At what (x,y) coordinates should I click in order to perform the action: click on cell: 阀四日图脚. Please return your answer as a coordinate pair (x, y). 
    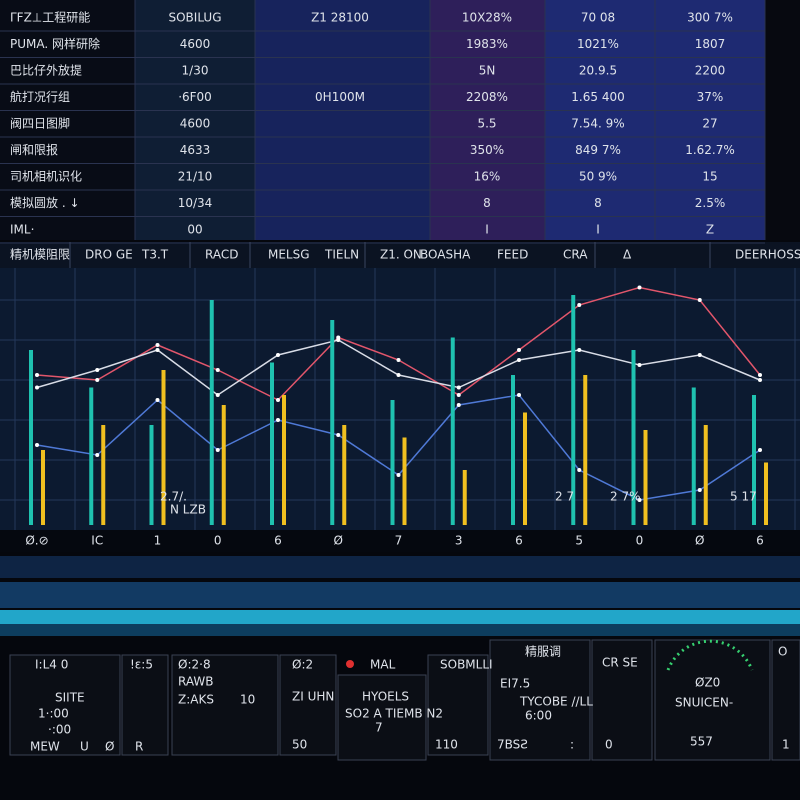
    Looking at the image, I should click on (40, 123).